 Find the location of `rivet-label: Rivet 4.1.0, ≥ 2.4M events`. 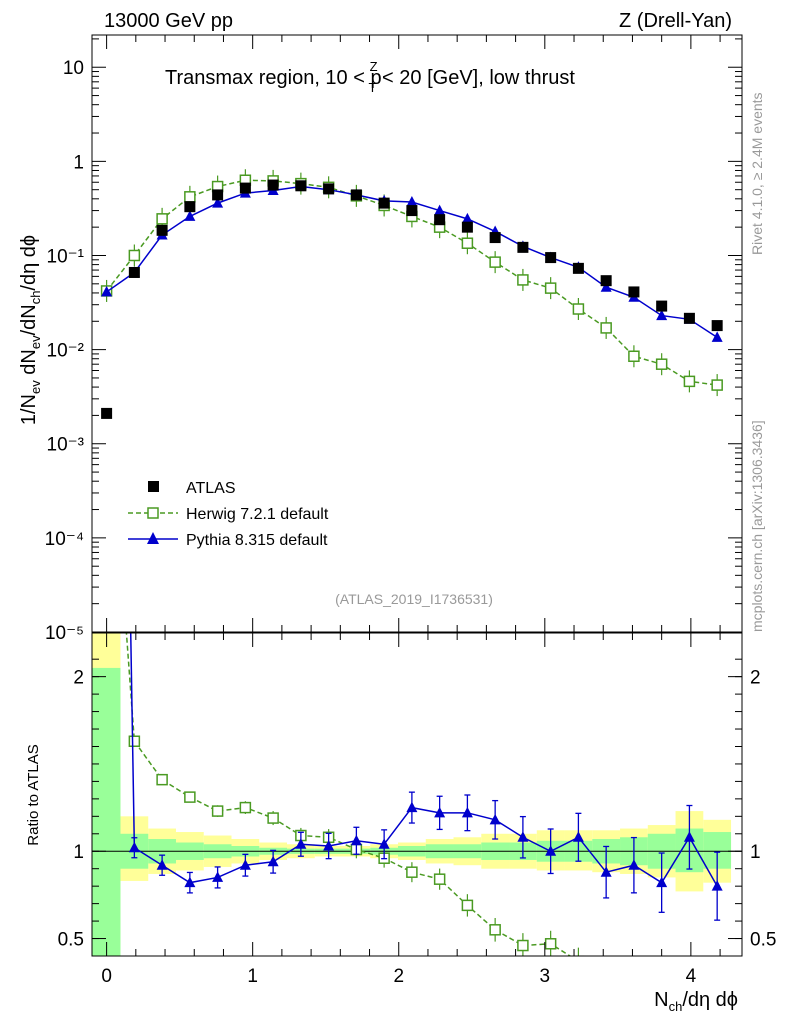

rivet-label: Rivet 4.1.0, ≥ 2.4M events is located at coordinates (757, 173).